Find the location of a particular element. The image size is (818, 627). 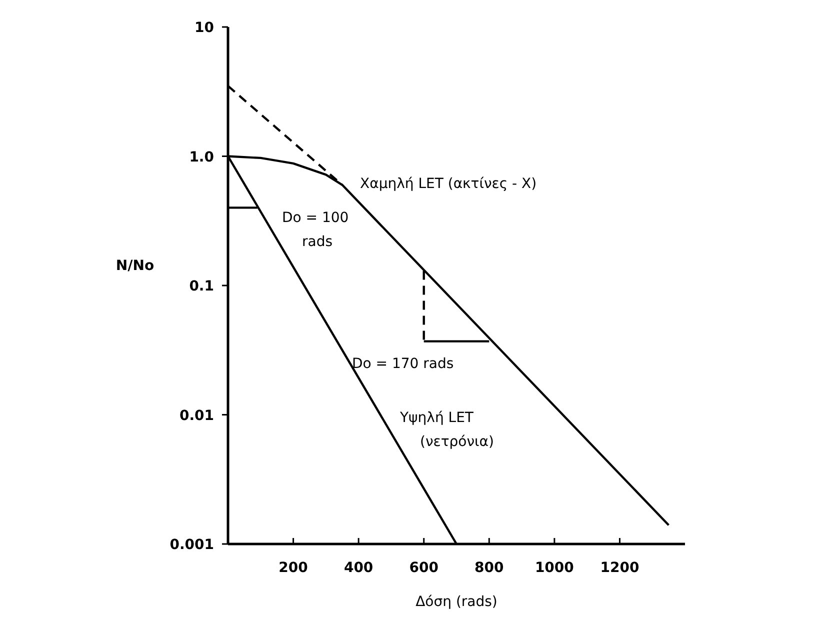

y-axis-title: N/No is located at coordinates (135, 266).